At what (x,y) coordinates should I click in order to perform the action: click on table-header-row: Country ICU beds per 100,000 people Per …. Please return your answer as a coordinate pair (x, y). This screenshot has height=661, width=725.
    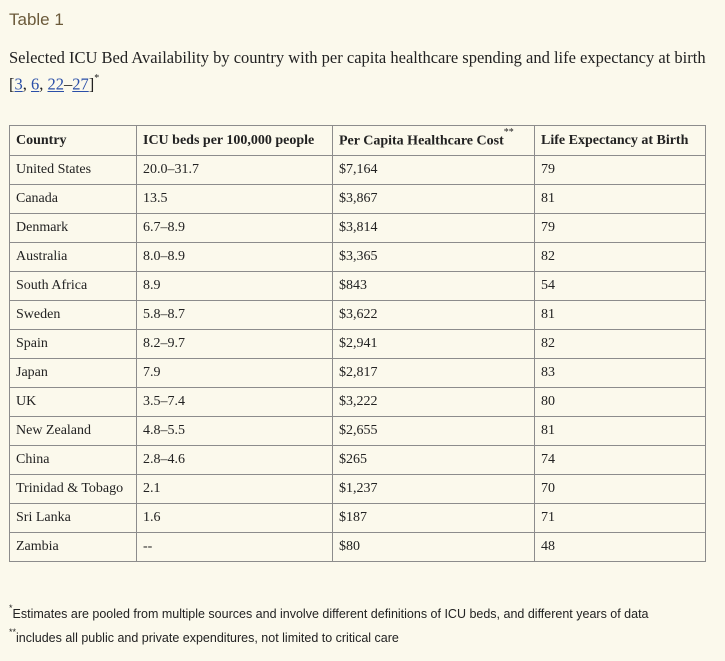
    Looking at the image, I should click on (357, 140).